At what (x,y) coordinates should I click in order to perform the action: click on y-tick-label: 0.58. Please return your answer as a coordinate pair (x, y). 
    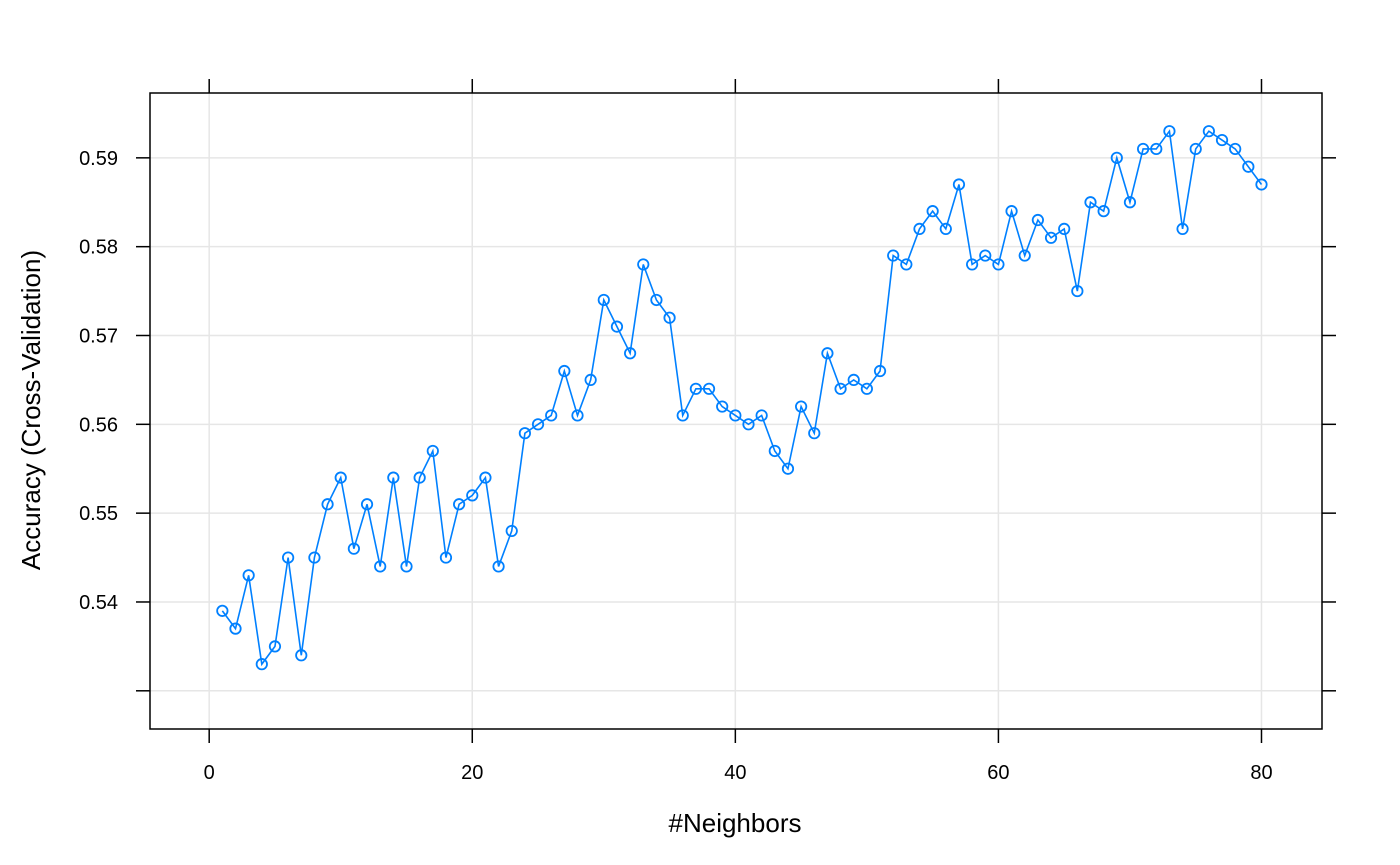
    Looking at the image, I should click on (98, 248).